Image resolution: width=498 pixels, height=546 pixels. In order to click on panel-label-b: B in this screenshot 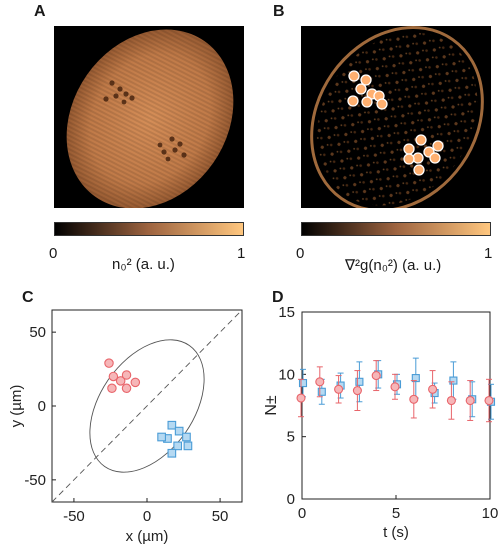, I will do `click(279, 11)`.